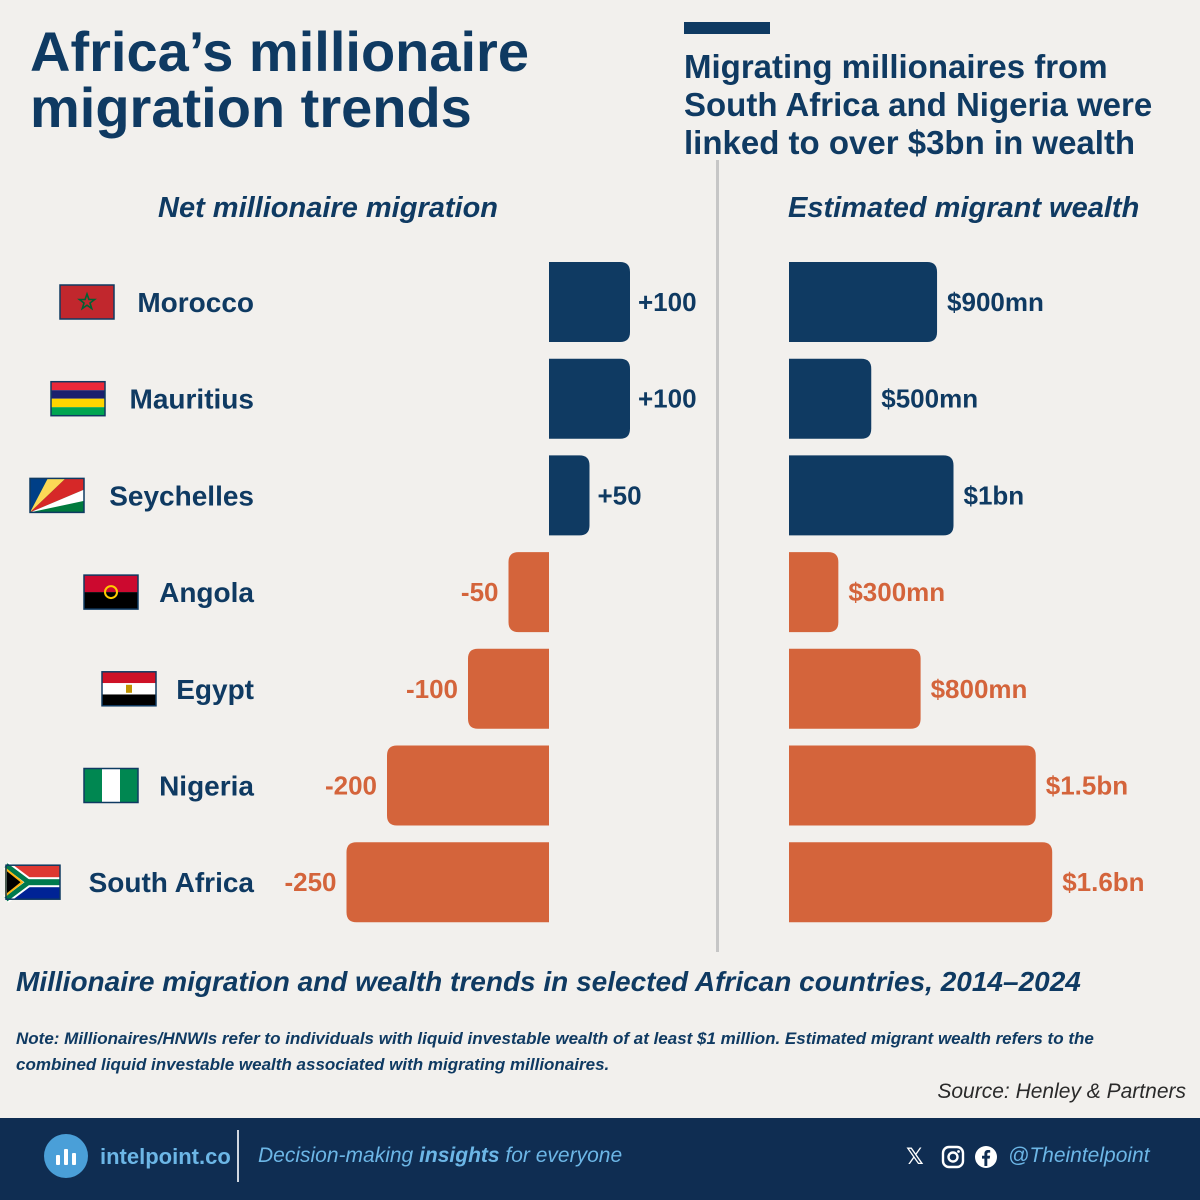 Image resolution: width=1200 pixels, height=1200 pixels. What do you see at coordinates (667, 302) in the screenshot?
I see `net-label-morocco: +100` at bounding box center [667, 302].